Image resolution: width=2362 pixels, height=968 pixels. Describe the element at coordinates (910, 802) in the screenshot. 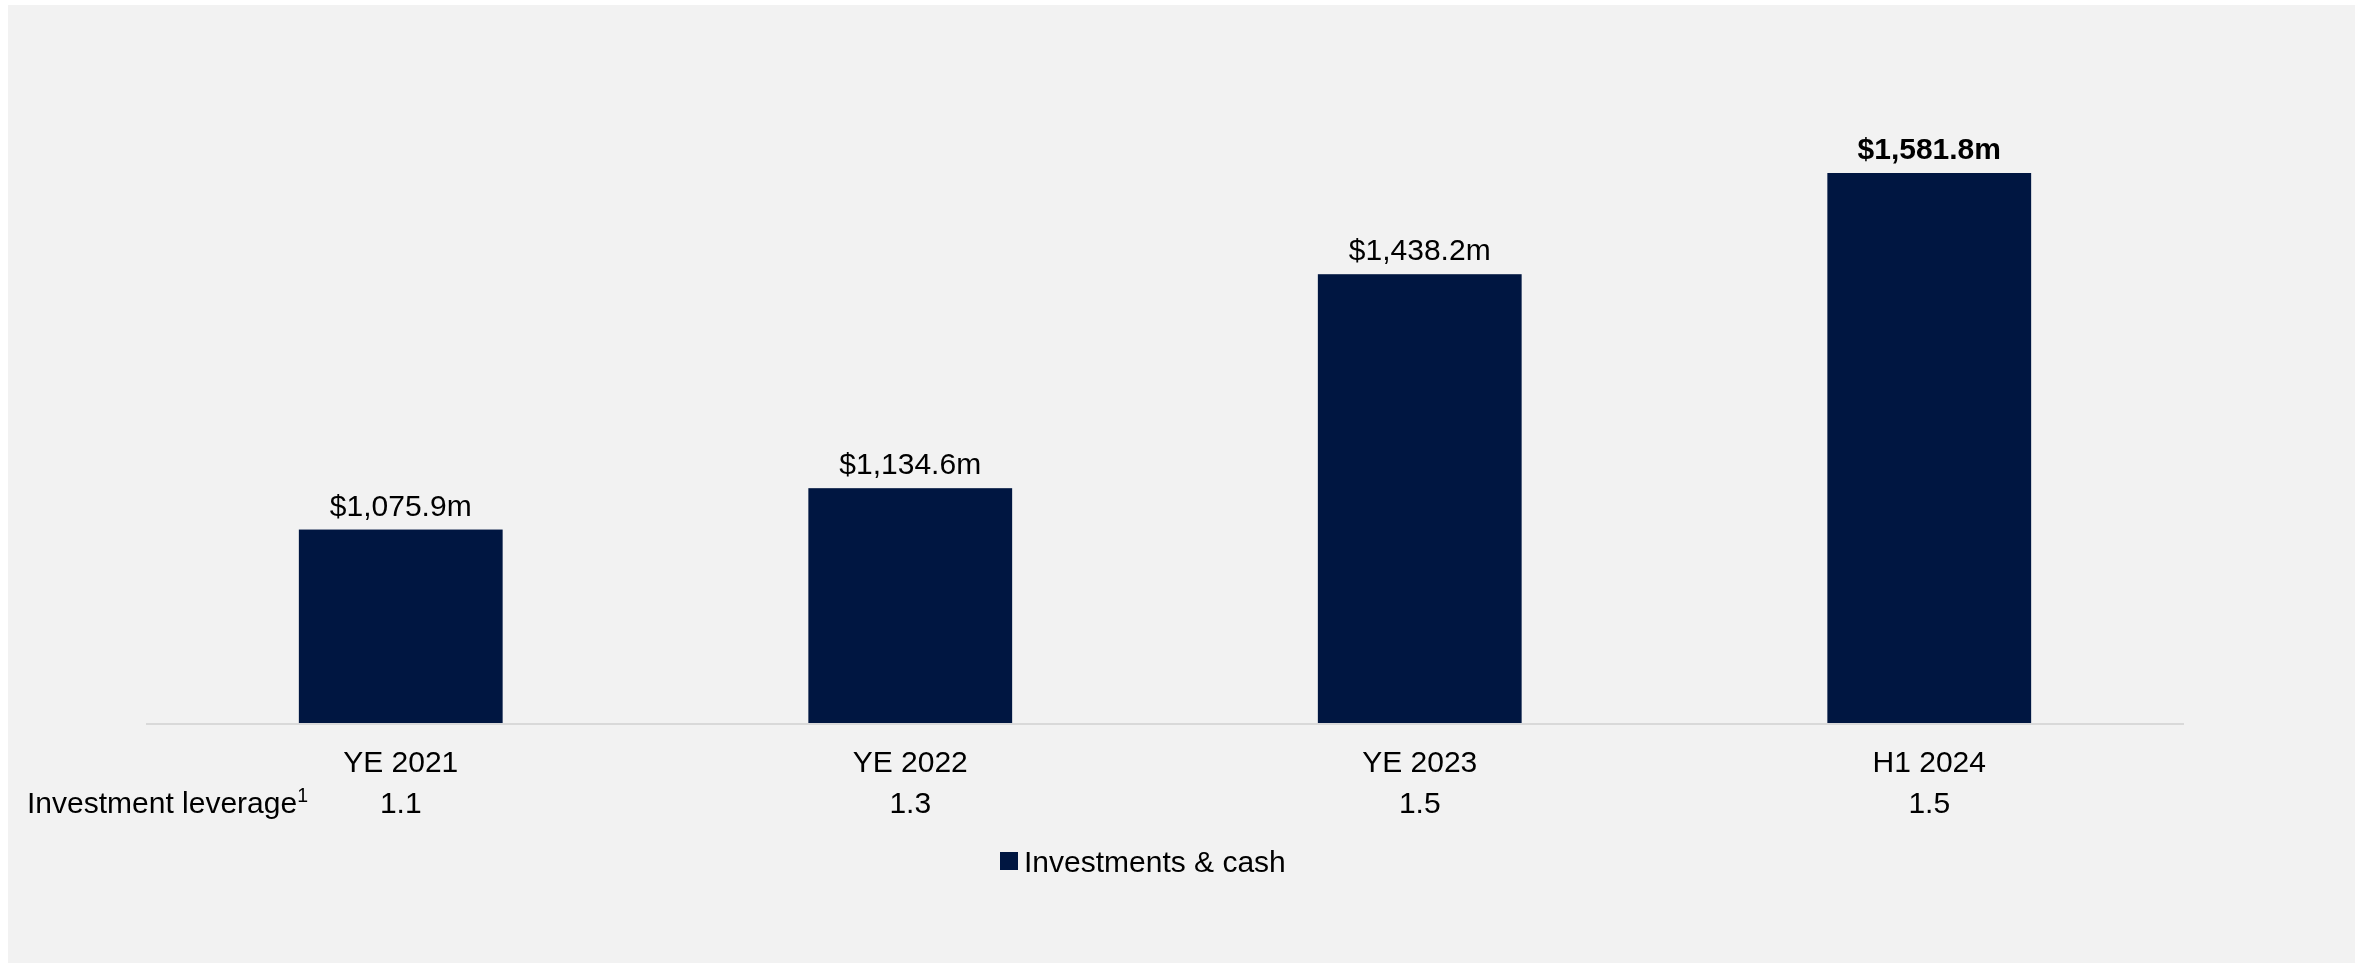

I see `text: 1.3` at that location.